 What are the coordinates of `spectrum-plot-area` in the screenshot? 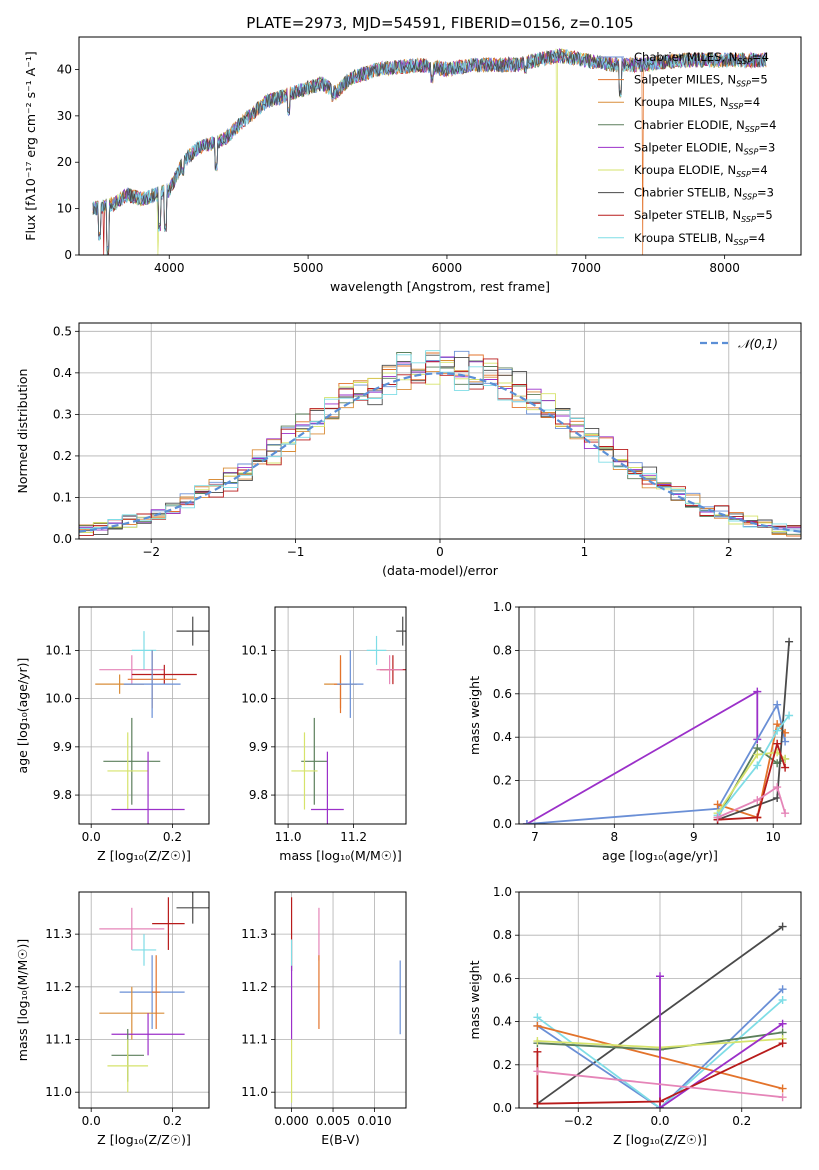 It's located at (429, 151).